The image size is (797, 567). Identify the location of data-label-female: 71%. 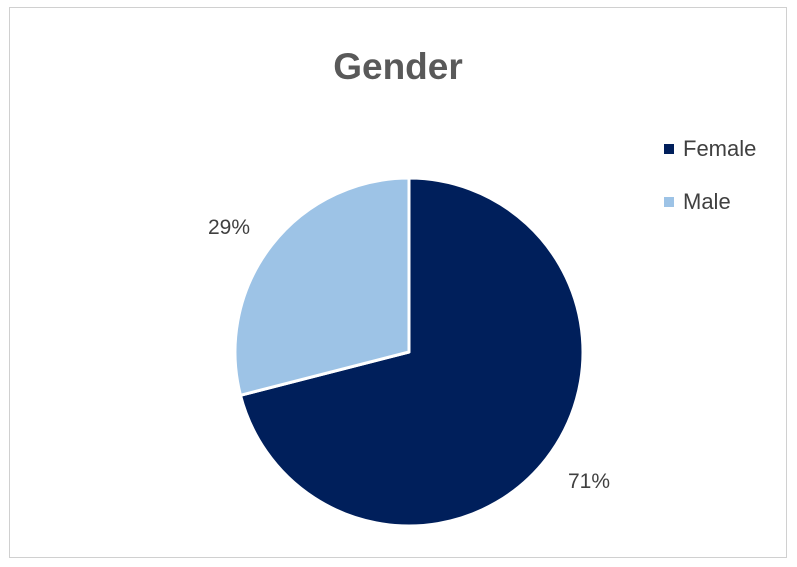
(589, 481).